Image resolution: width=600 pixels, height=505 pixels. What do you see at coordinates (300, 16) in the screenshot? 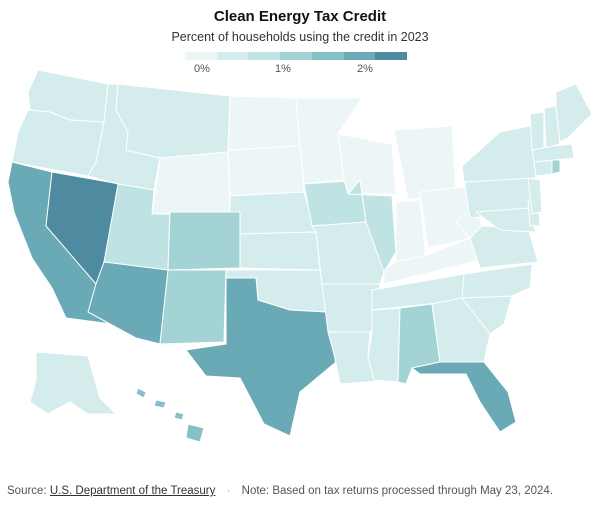
I see `chart-title: Clean Energy Tax Credit` at bounding box center [300, 16].